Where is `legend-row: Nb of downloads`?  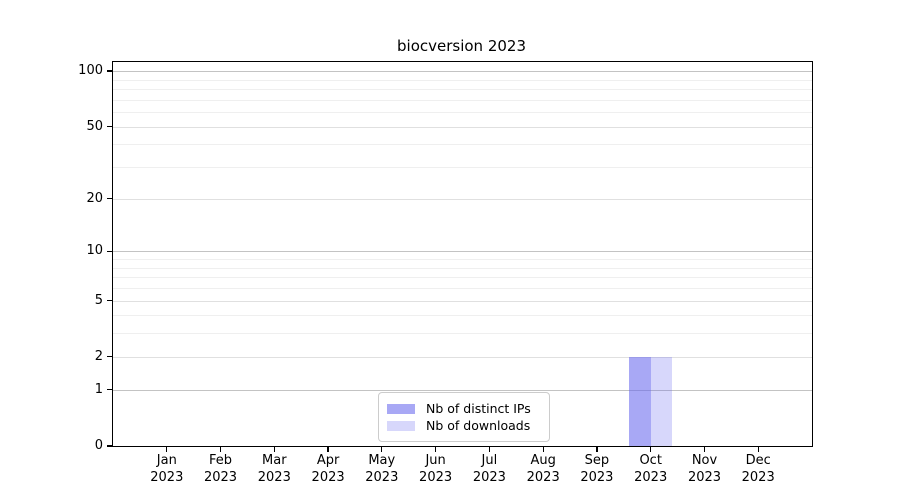 legend-row: Nb of downloads is located at coordinates (464, 425).